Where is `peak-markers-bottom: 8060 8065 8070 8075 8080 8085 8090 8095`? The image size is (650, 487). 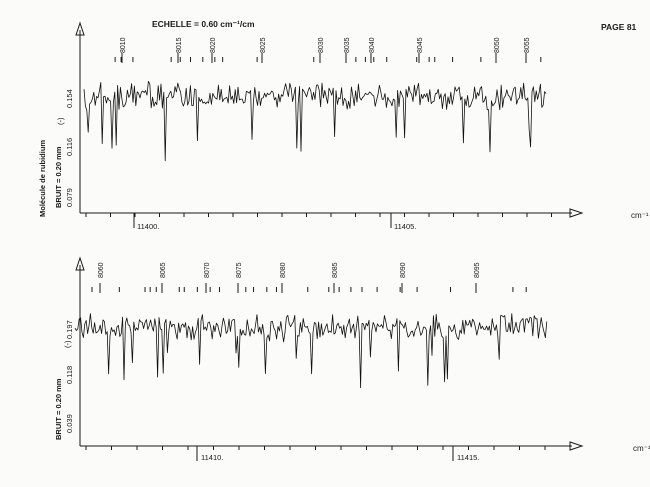 peak-markers-bottom: 8060 8065 8070 8075 8080 8085 8090 8095 is located at coordinates (309, 277).